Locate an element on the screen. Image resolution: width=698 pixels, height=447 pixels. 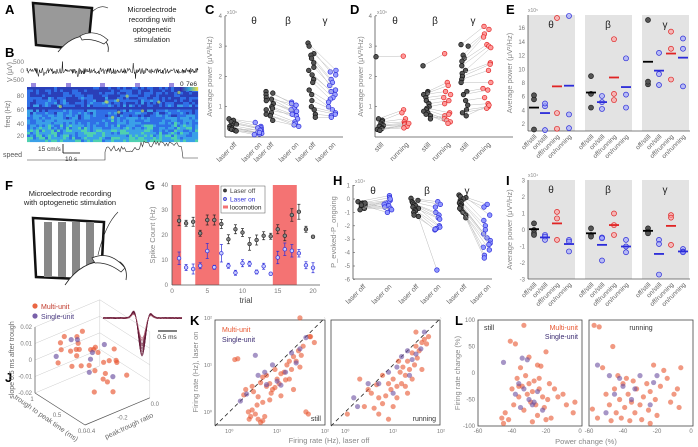
time-scale-label: 10 s is located at coordinates (71, 159).